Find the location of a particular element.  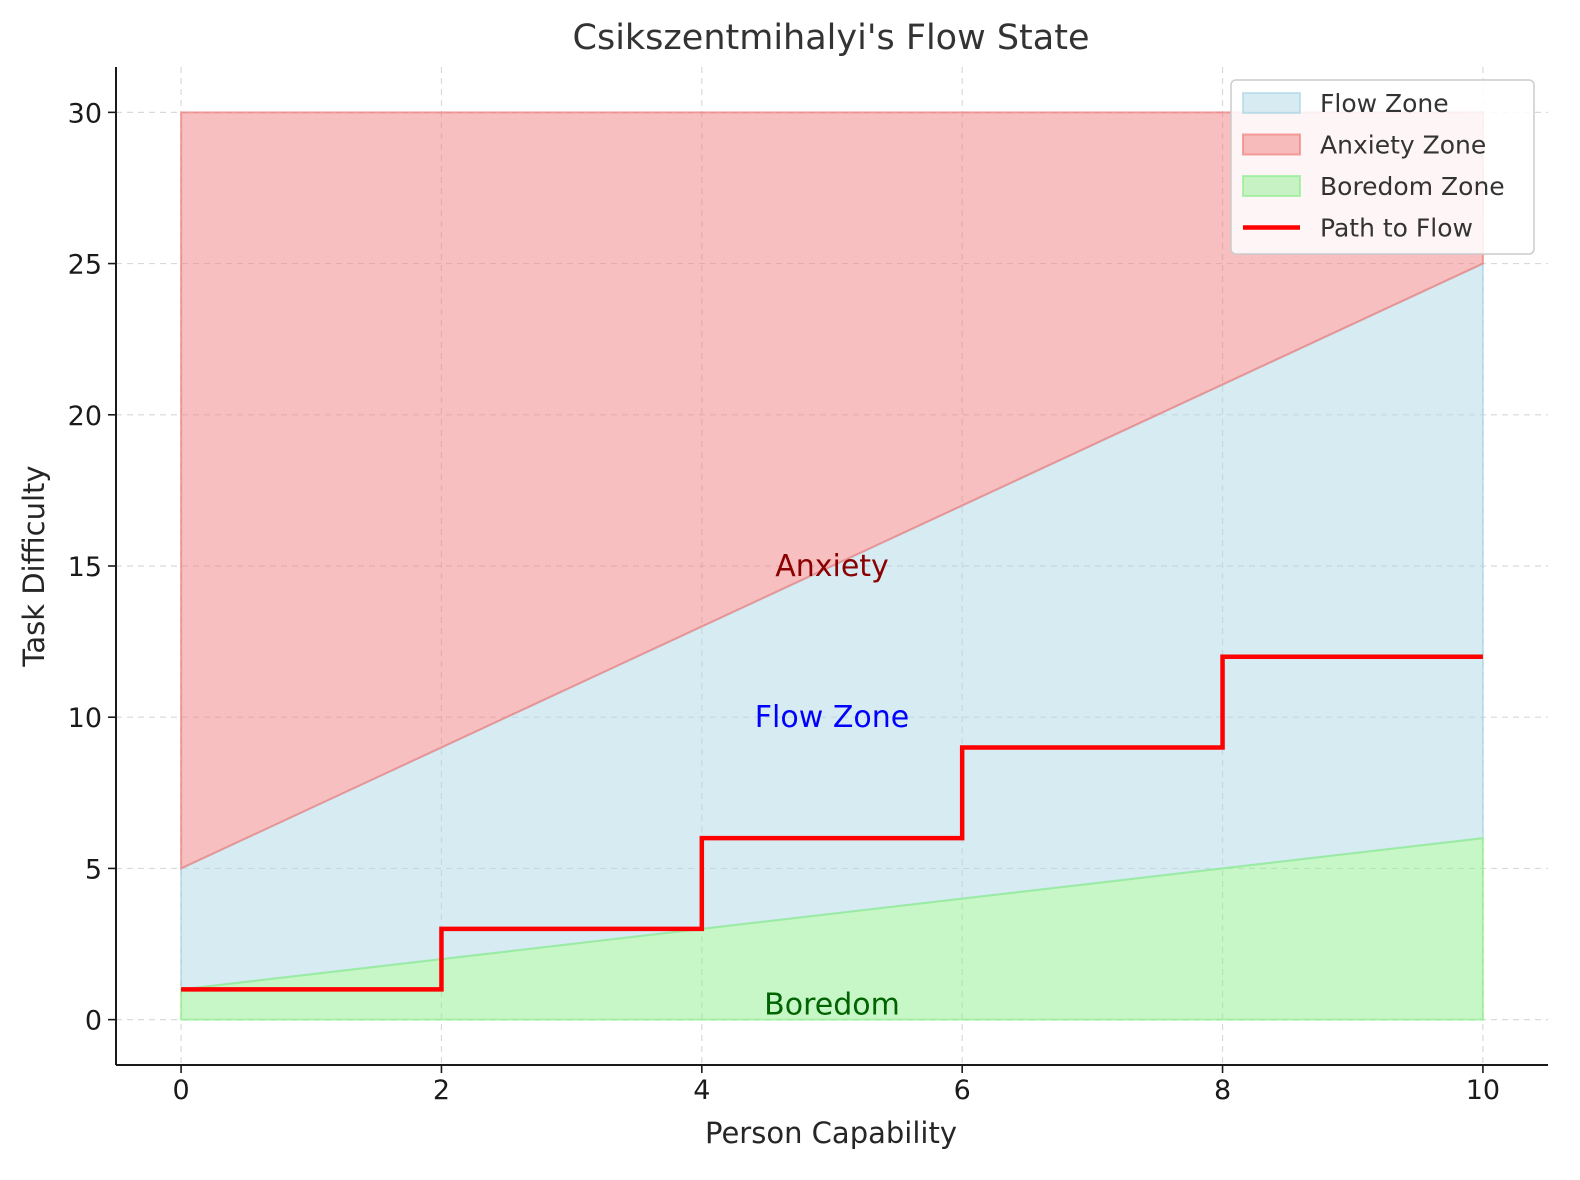

x-tick-label: 6 is located at coordinates (962, 1090).